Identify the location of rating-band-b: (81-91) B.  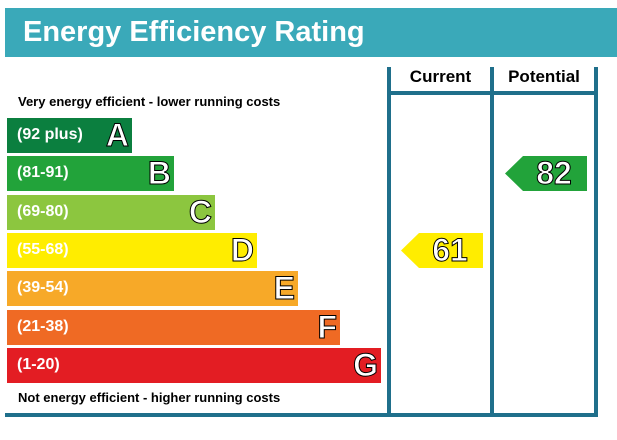
(90, 173).